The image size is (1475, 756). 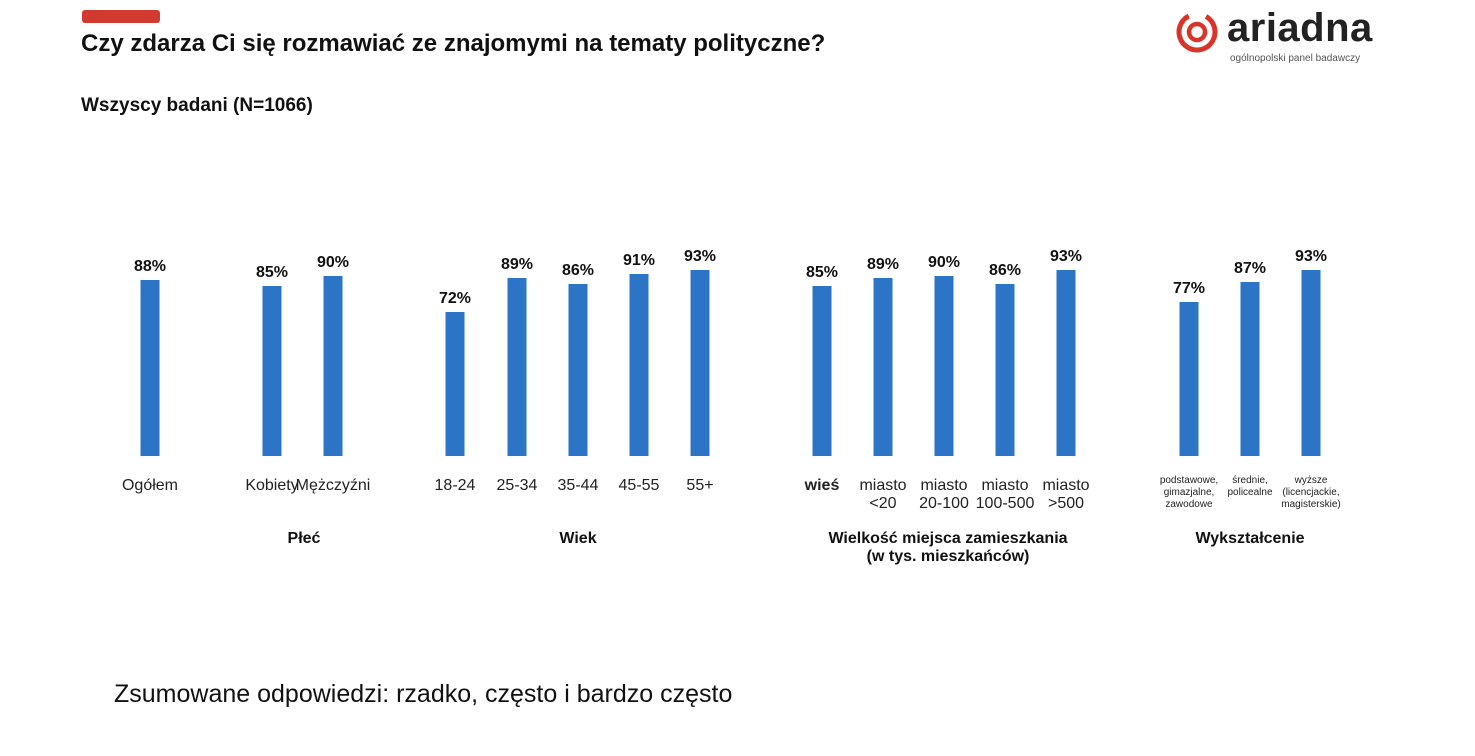 I want to click on category-label: miasto 100-500, so click(x=1005, y=494).